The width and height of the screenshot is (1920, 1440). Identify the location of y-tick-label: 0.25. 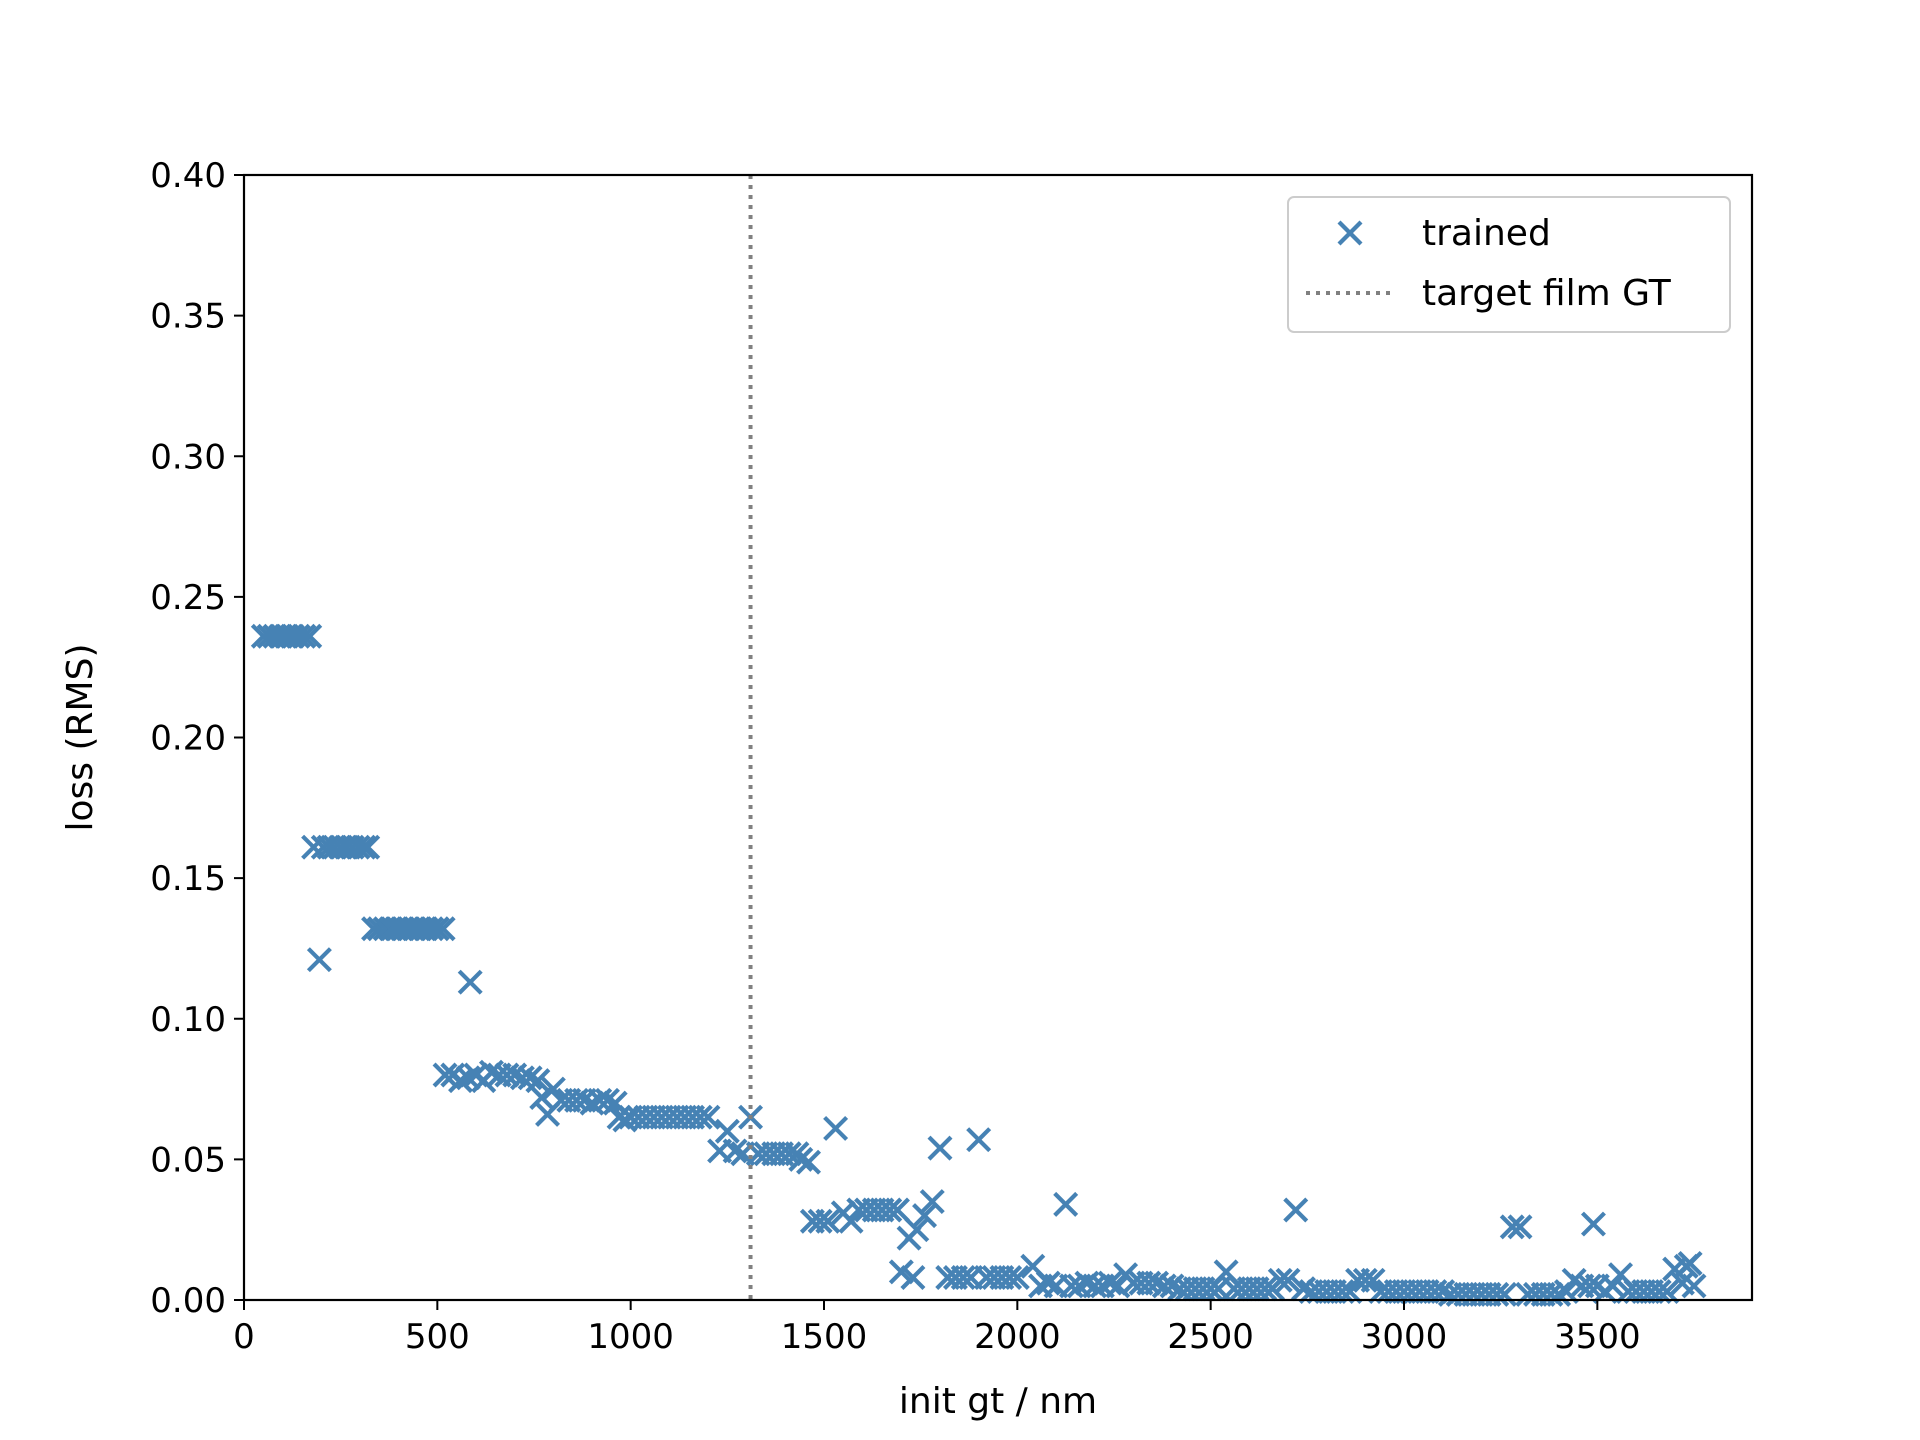
(188, 598).